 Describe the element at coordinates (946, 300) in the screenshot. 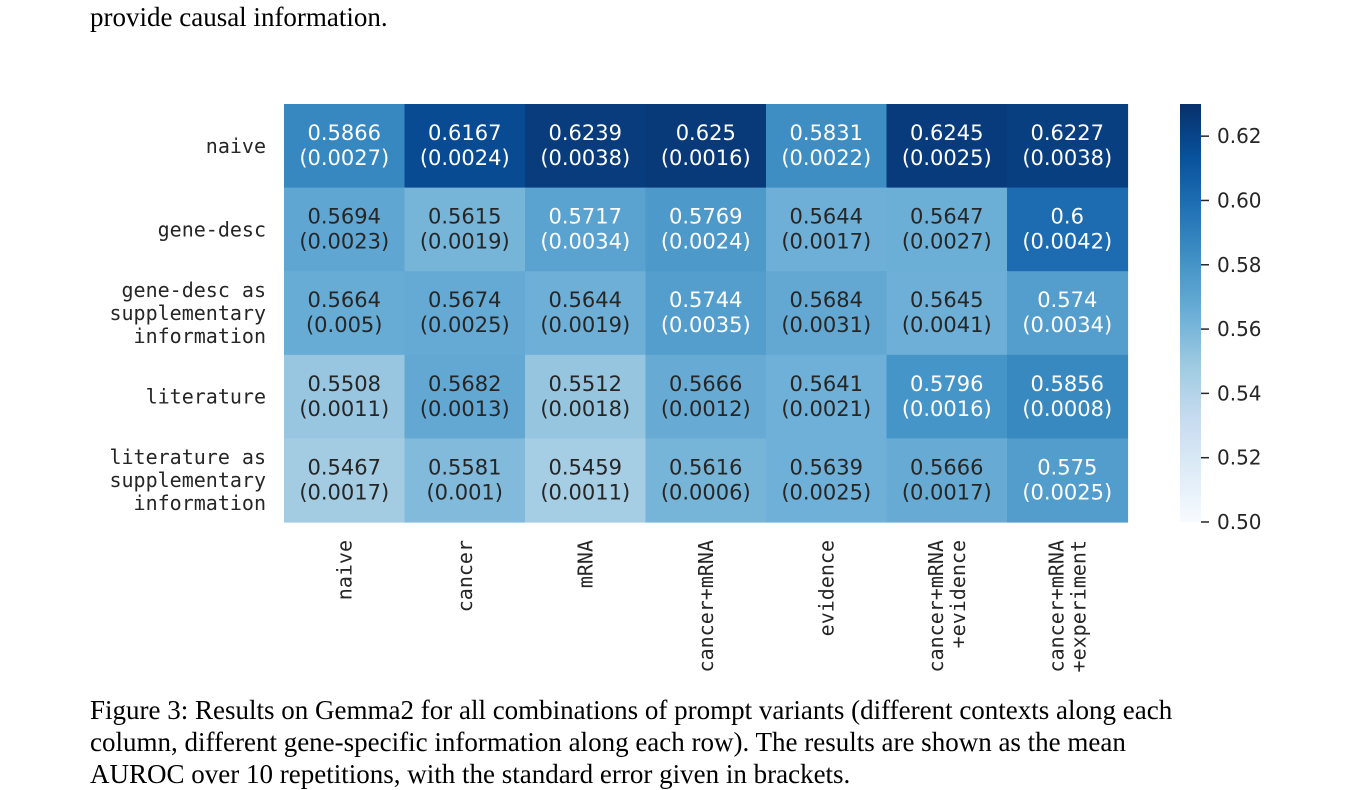

I see `cell-value-label: 0.5645` at that location.